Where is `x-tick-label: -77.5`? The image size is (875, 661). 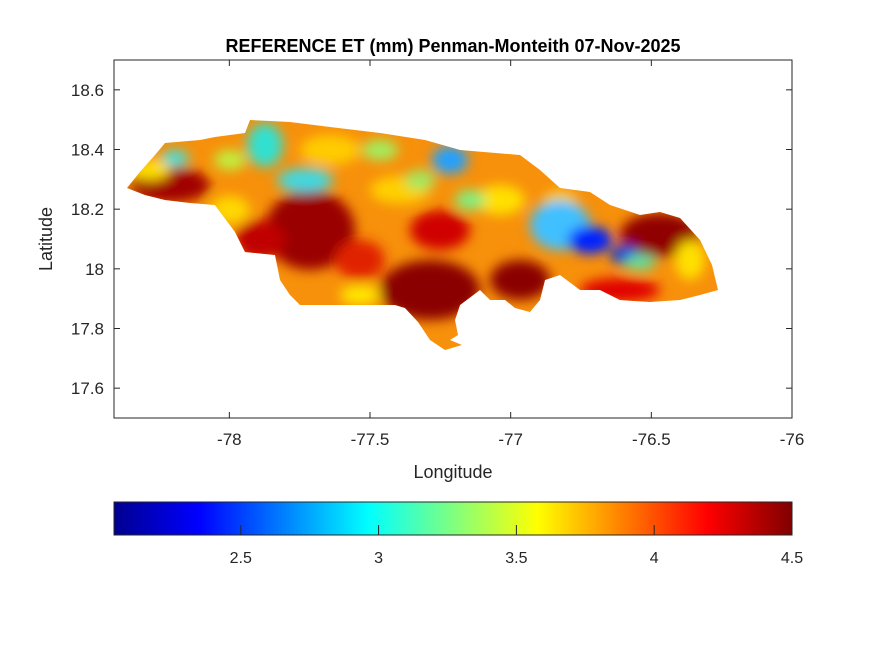
x-tick-label: -77.5 is located at coordinates (370, 439).